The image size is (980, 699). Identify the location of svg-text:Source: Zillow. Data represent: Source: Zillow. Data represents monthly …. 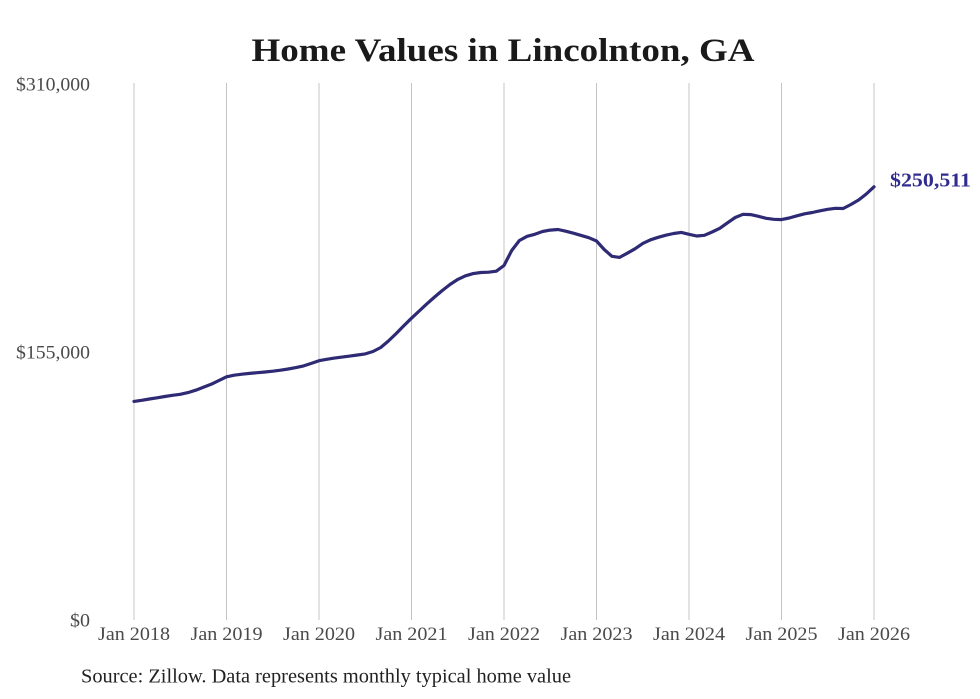
(326, 677).